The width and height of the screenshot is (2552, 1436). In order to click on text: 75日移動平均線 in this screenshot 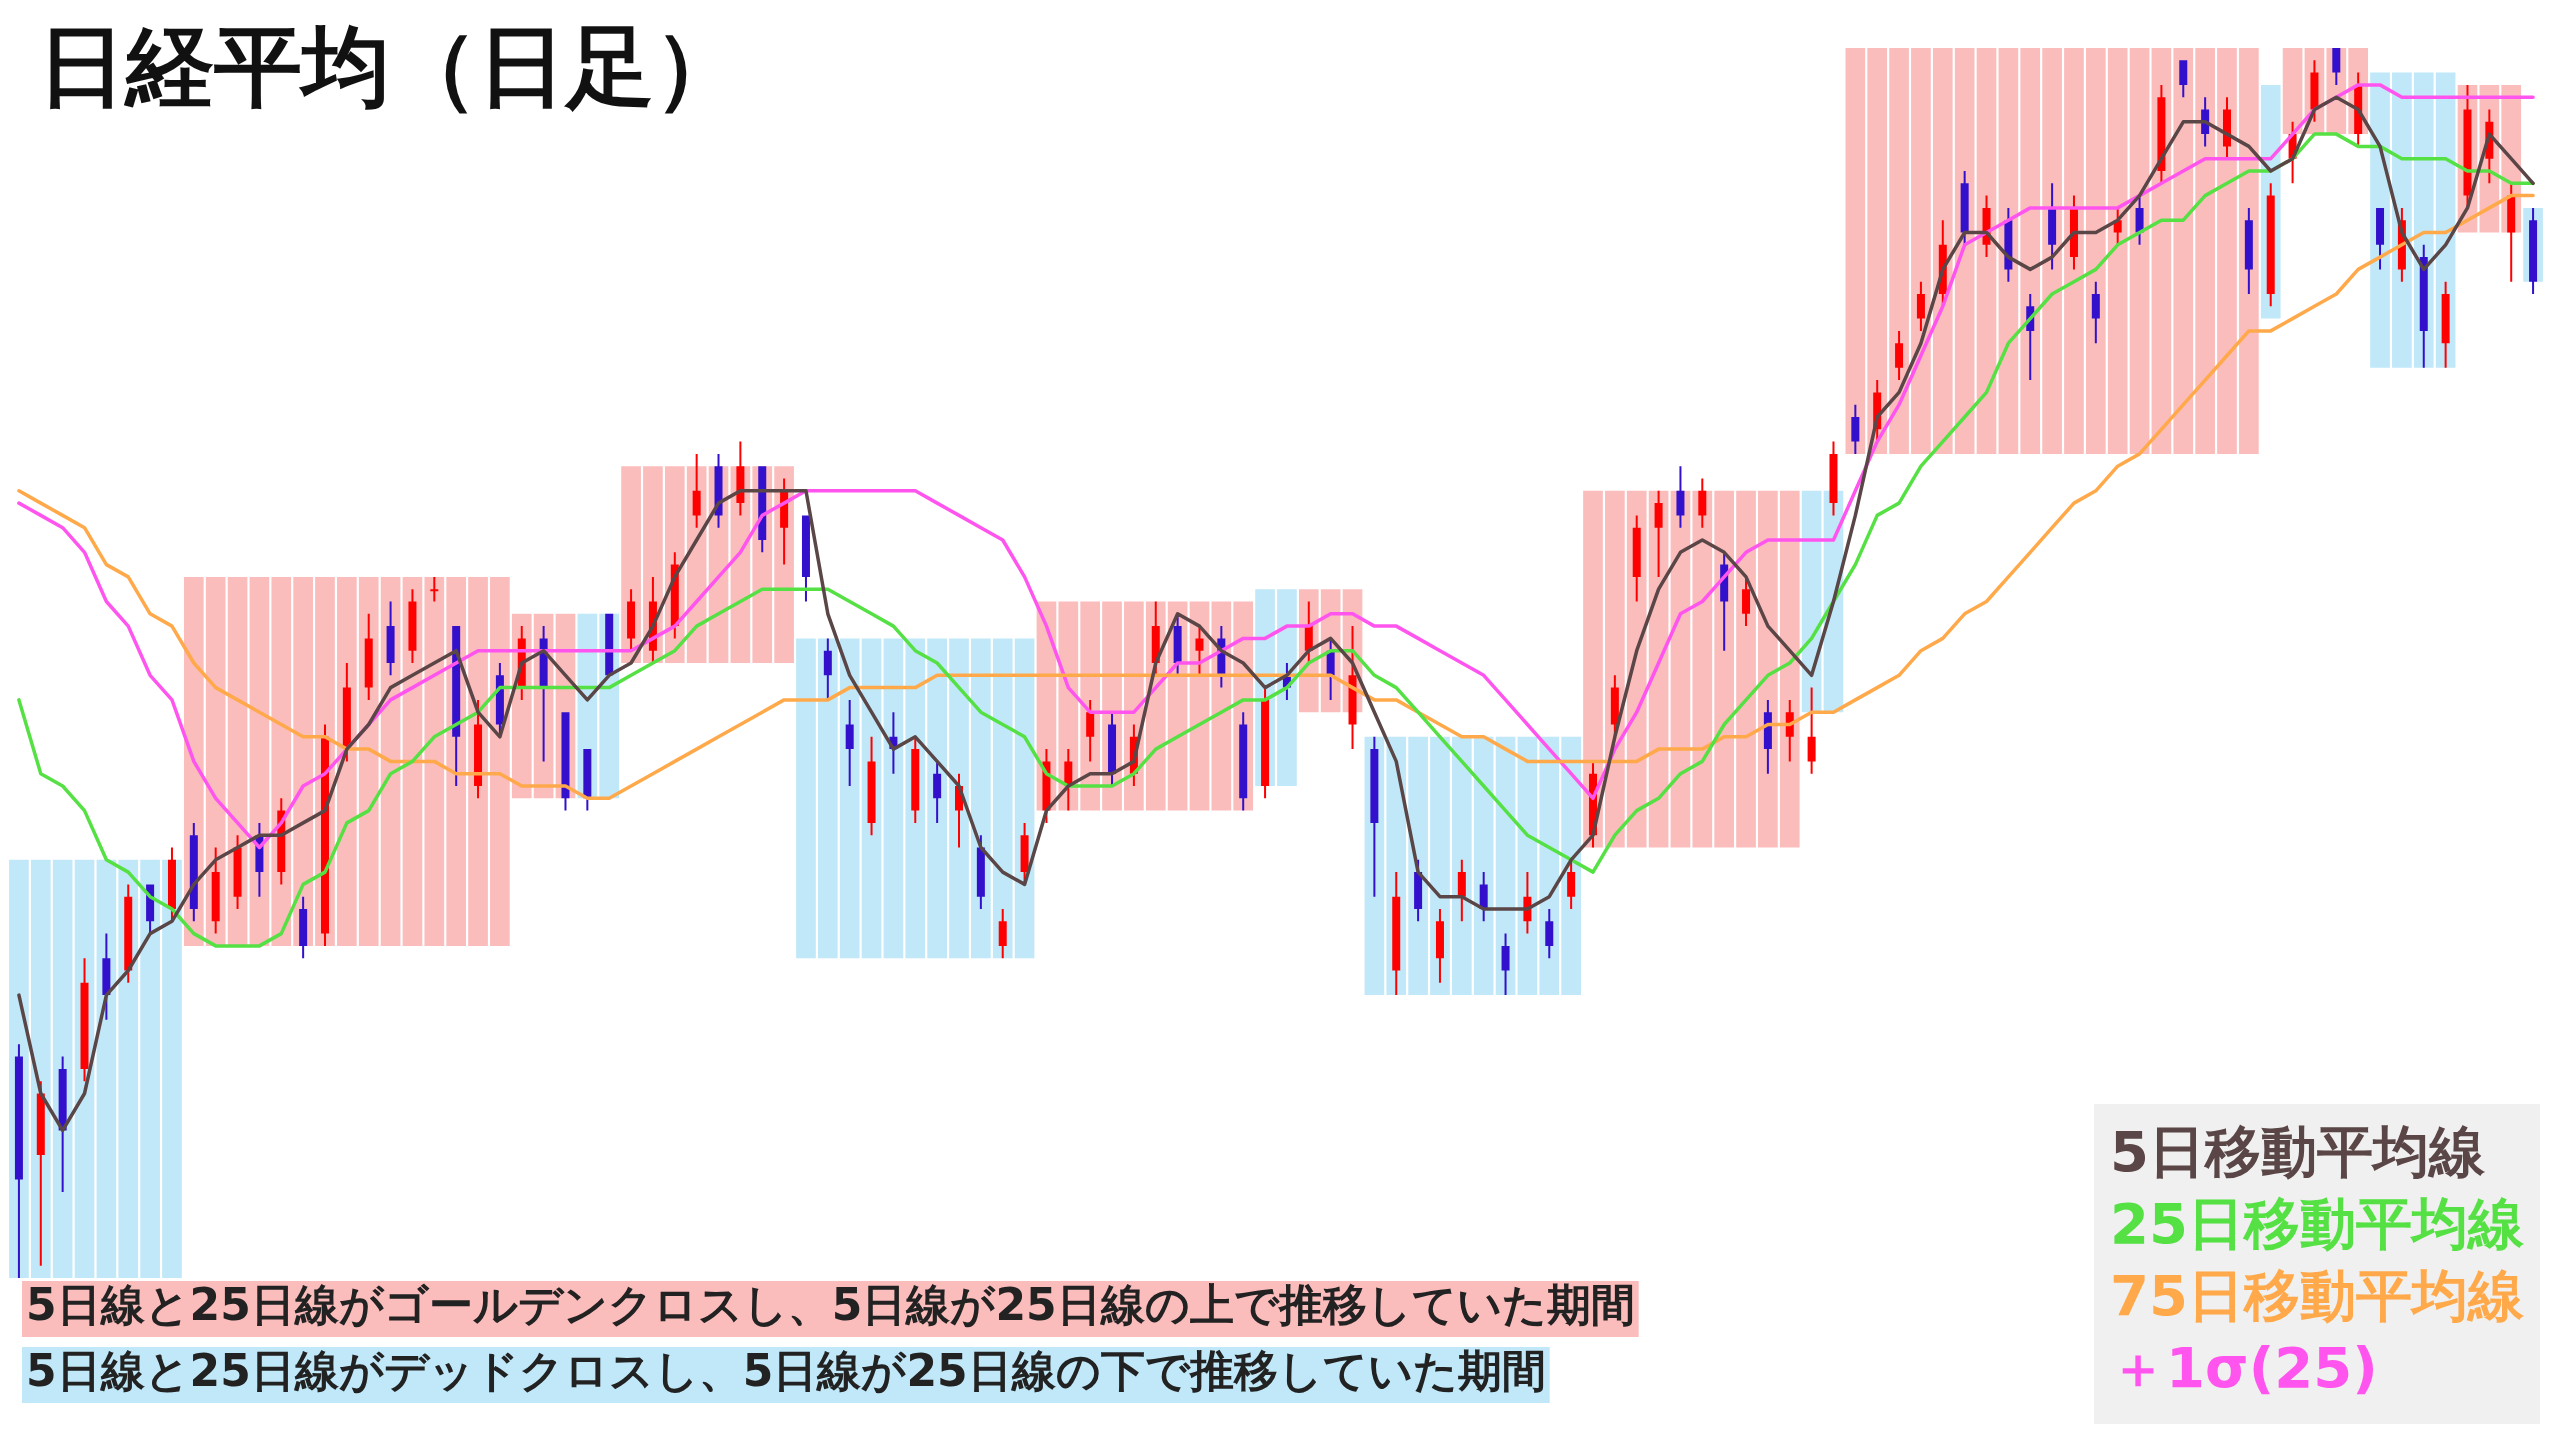, I will do `click(2317, 1295)`.